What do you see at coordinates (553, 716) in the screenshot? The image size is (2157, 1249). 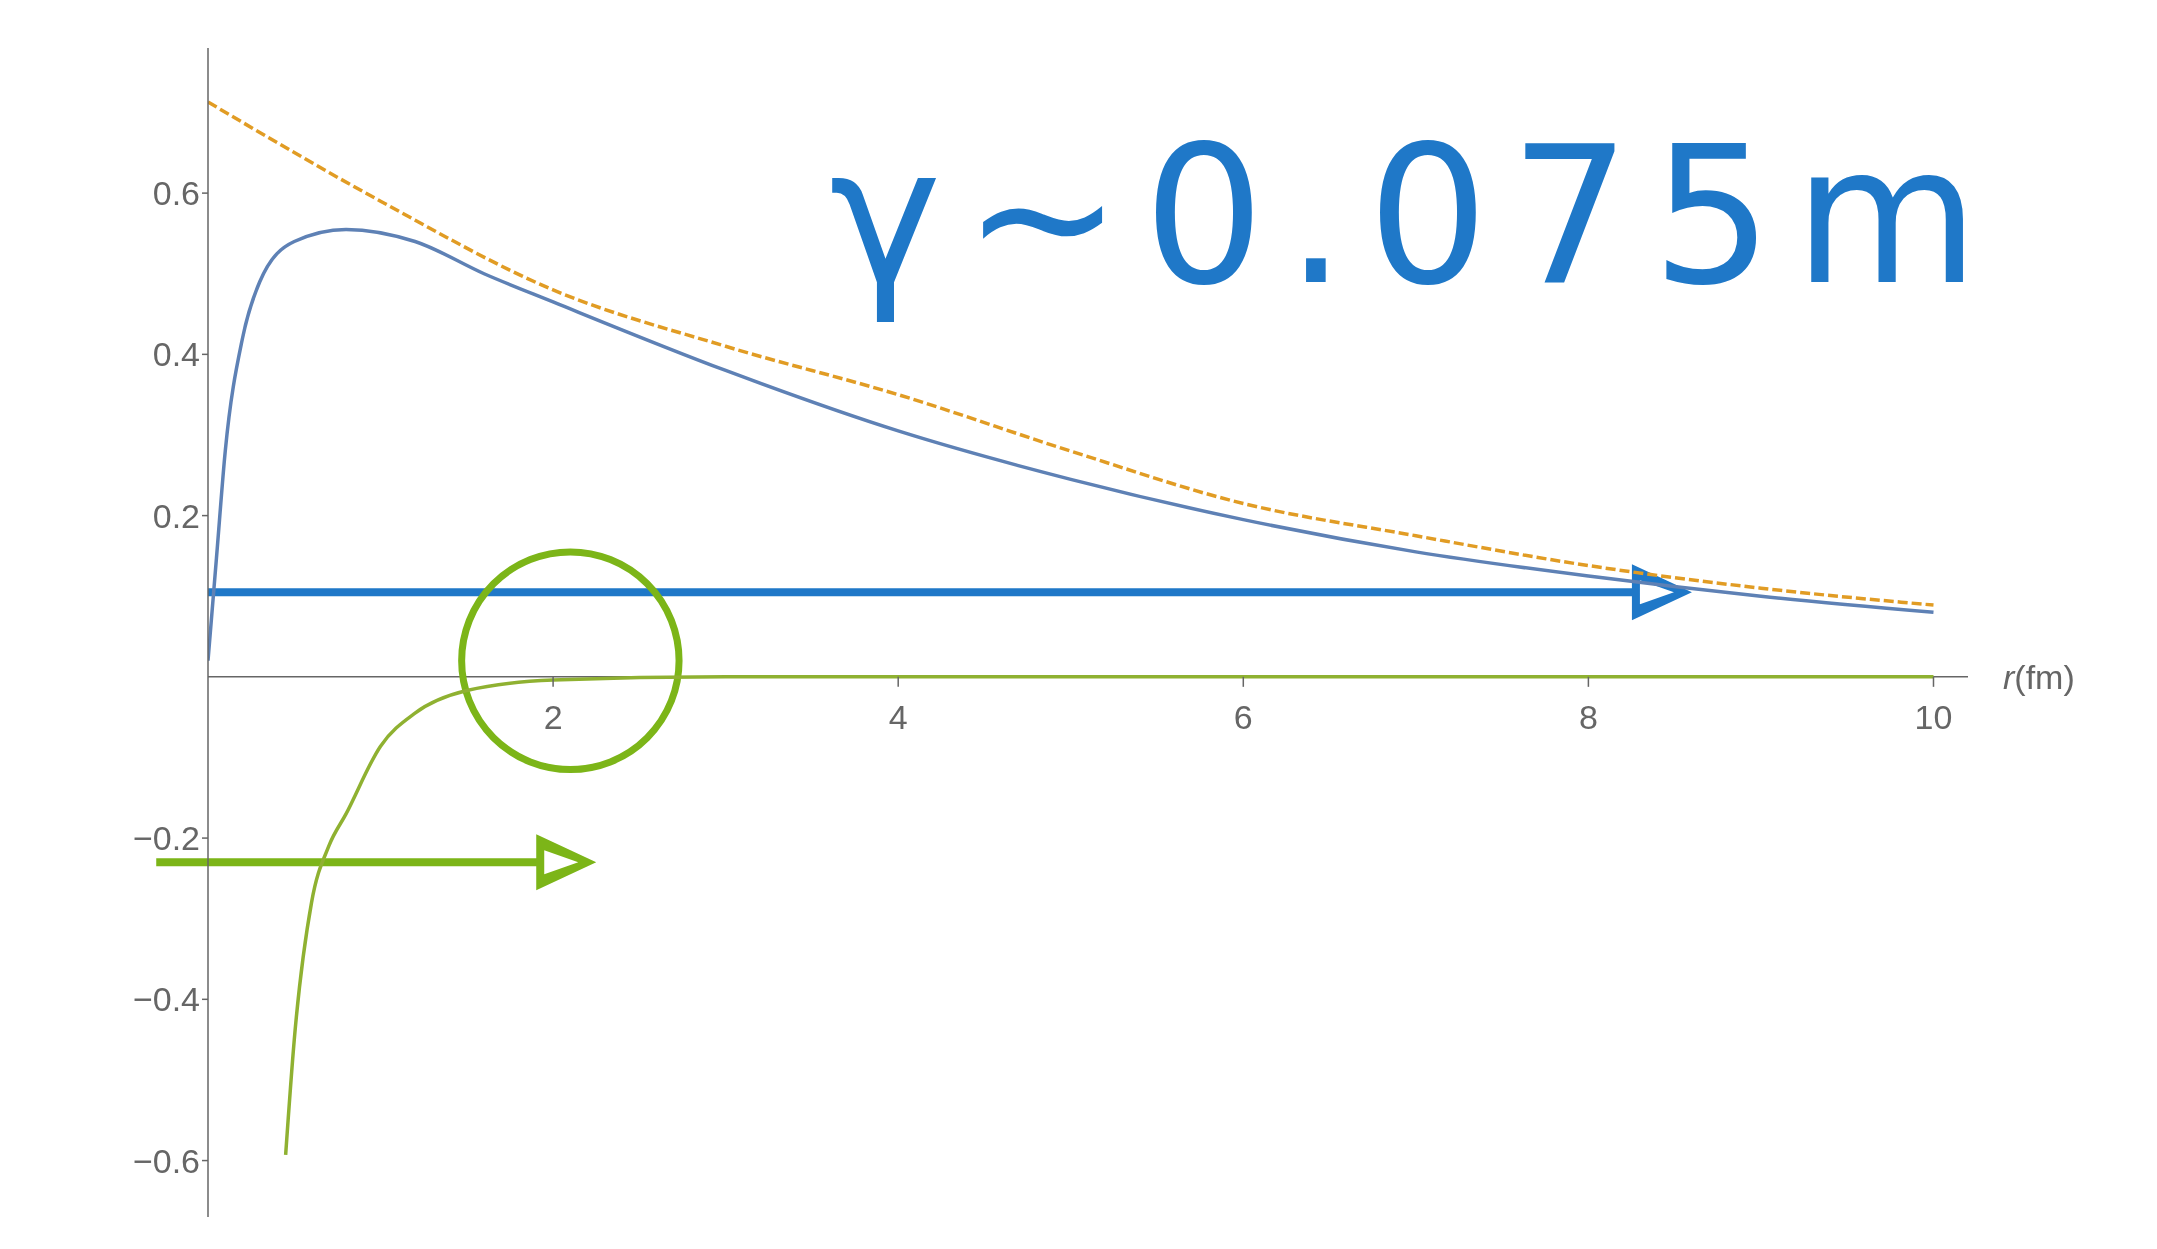 I see `x-tick-label: 2` at bounding box center [553, 716].